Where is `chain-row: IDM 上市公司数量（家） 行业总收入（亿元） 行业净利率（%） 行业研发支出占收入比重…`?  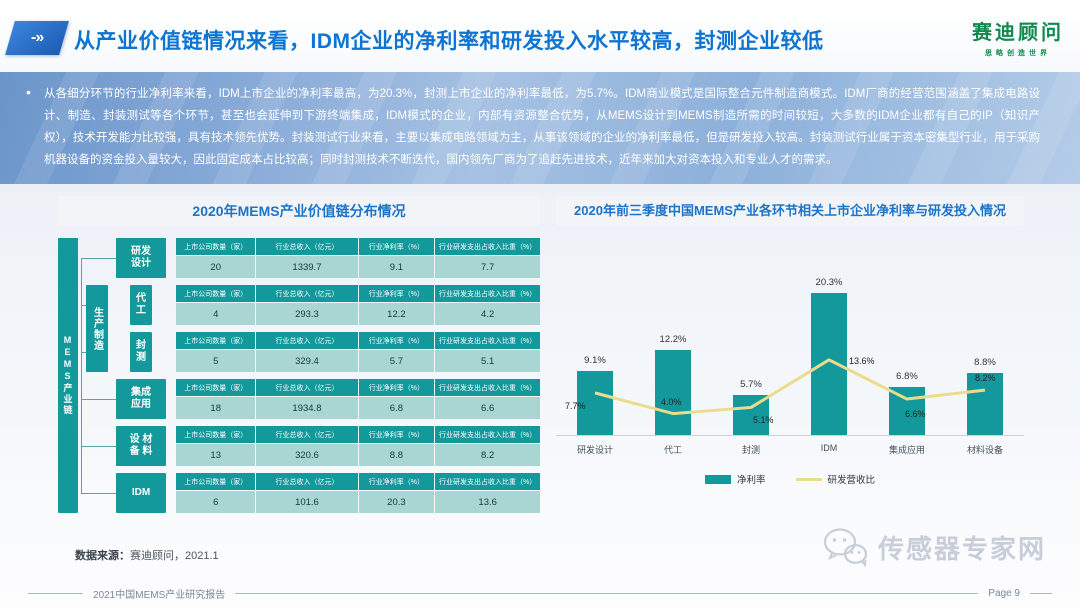
chain-row: IDM 上市公司数量（家） 行业总收入（亿元） 行业净利率（%） 行业研发支出占收入比重… is located at coordinates (299, 493).